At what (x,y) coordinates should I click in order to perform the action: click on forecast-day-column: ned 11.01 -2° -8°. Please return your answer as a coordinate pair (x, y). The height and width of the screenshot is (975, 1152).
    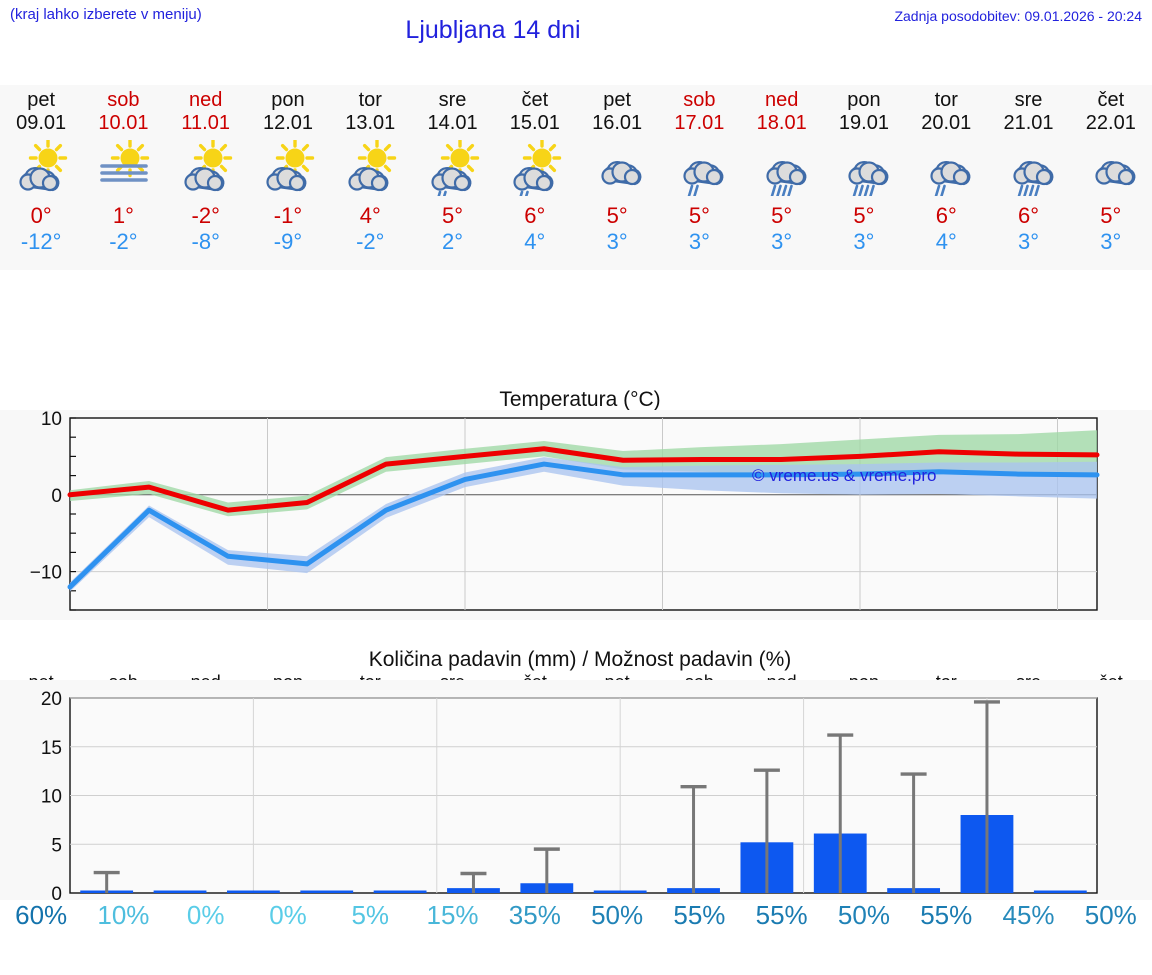
    Looking at the image, I should click on (206, 177).